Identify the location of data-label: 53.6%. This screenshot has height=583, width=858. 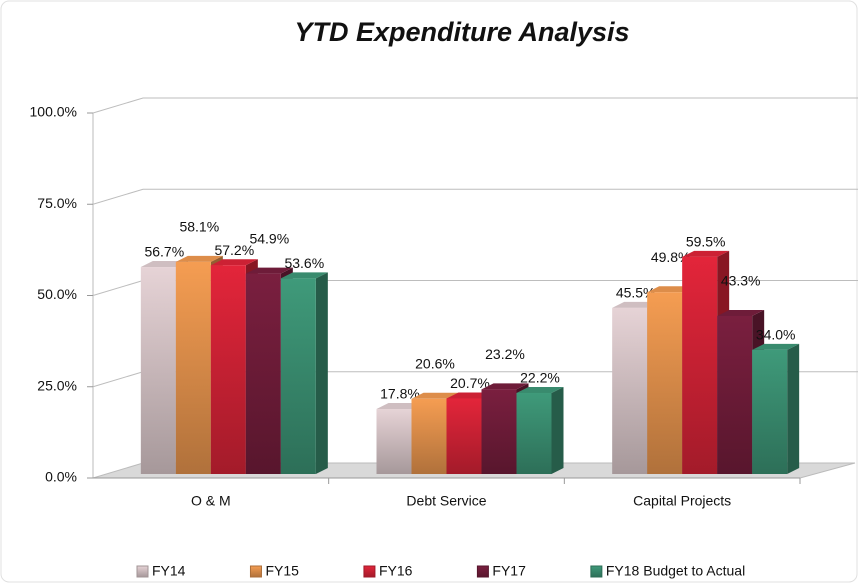
(304, 263).